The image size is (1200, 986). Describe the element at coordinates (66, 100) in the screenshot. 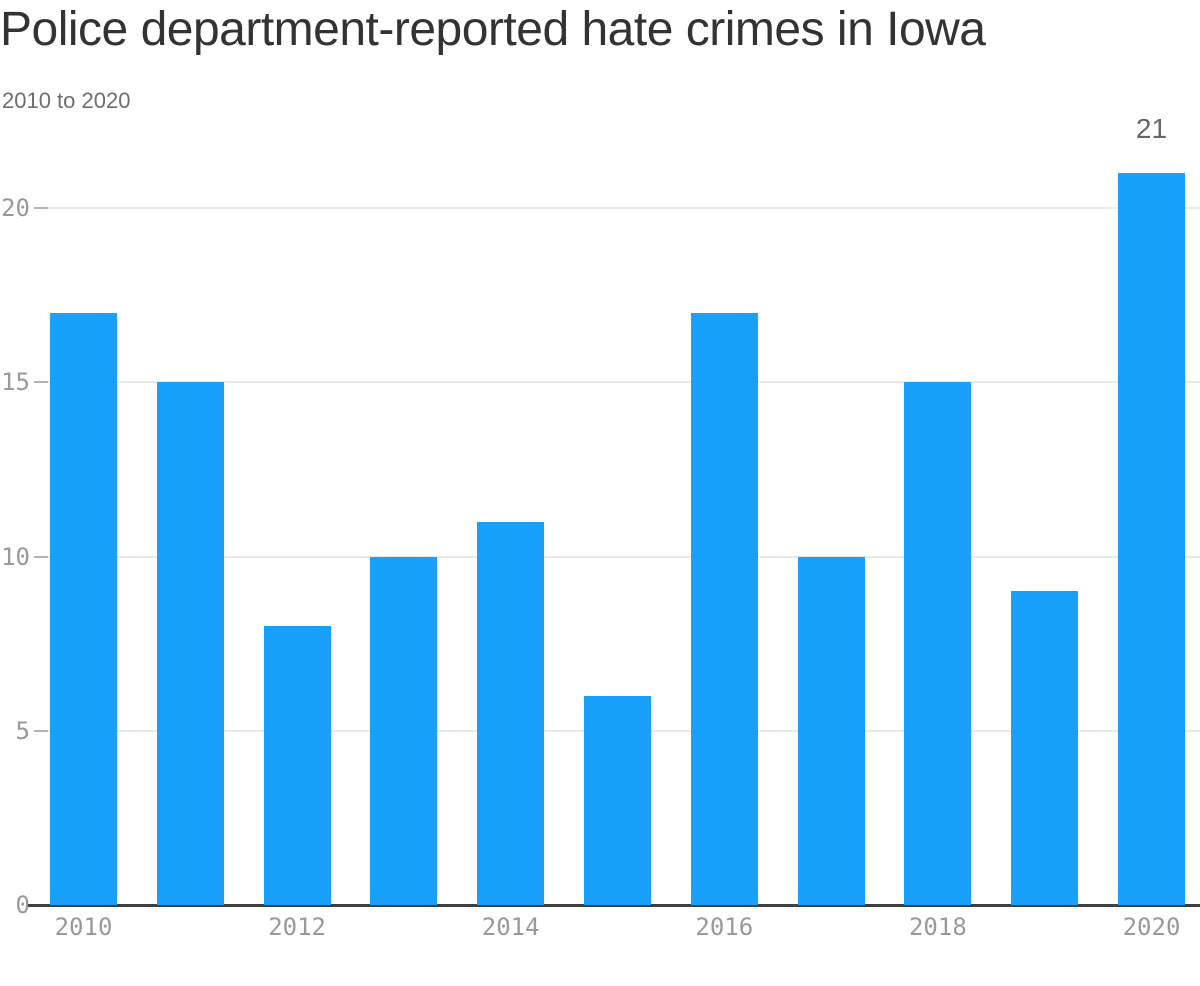

I see `chart-subtitle: 2010 to 2020` at that location.